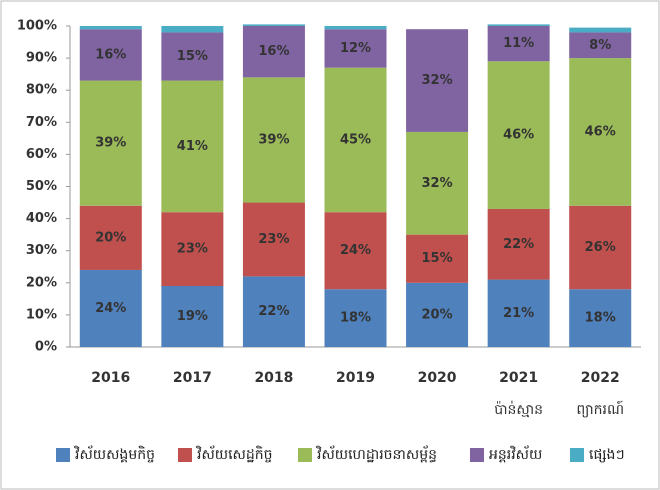  I want to click on y-tick-label: 60%, so click(41, 154).